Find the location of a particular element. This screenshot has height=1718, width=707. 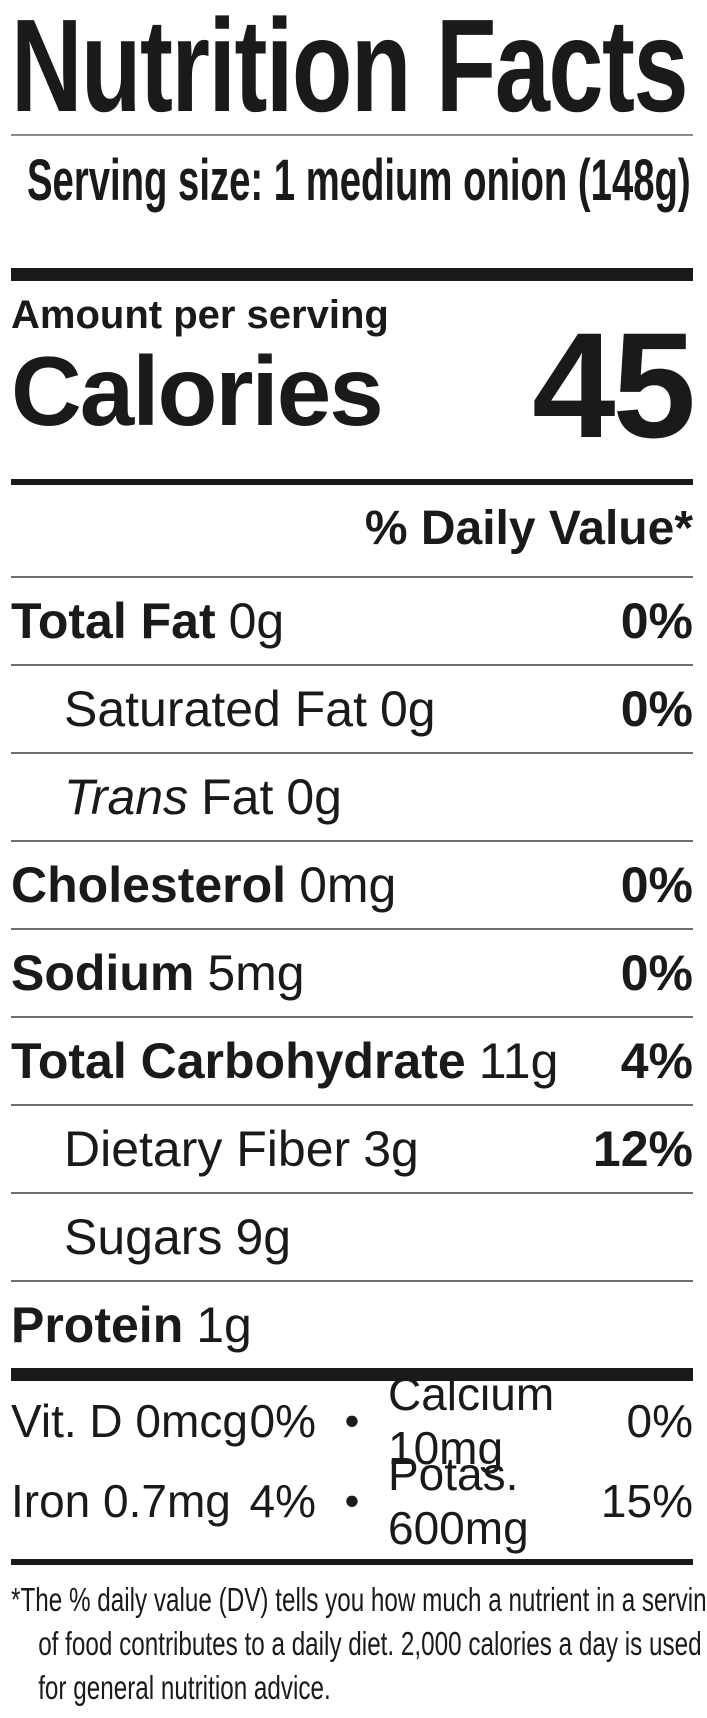

row-total-fat-name: Total Fat 0g is located at coordinates (147, 621).